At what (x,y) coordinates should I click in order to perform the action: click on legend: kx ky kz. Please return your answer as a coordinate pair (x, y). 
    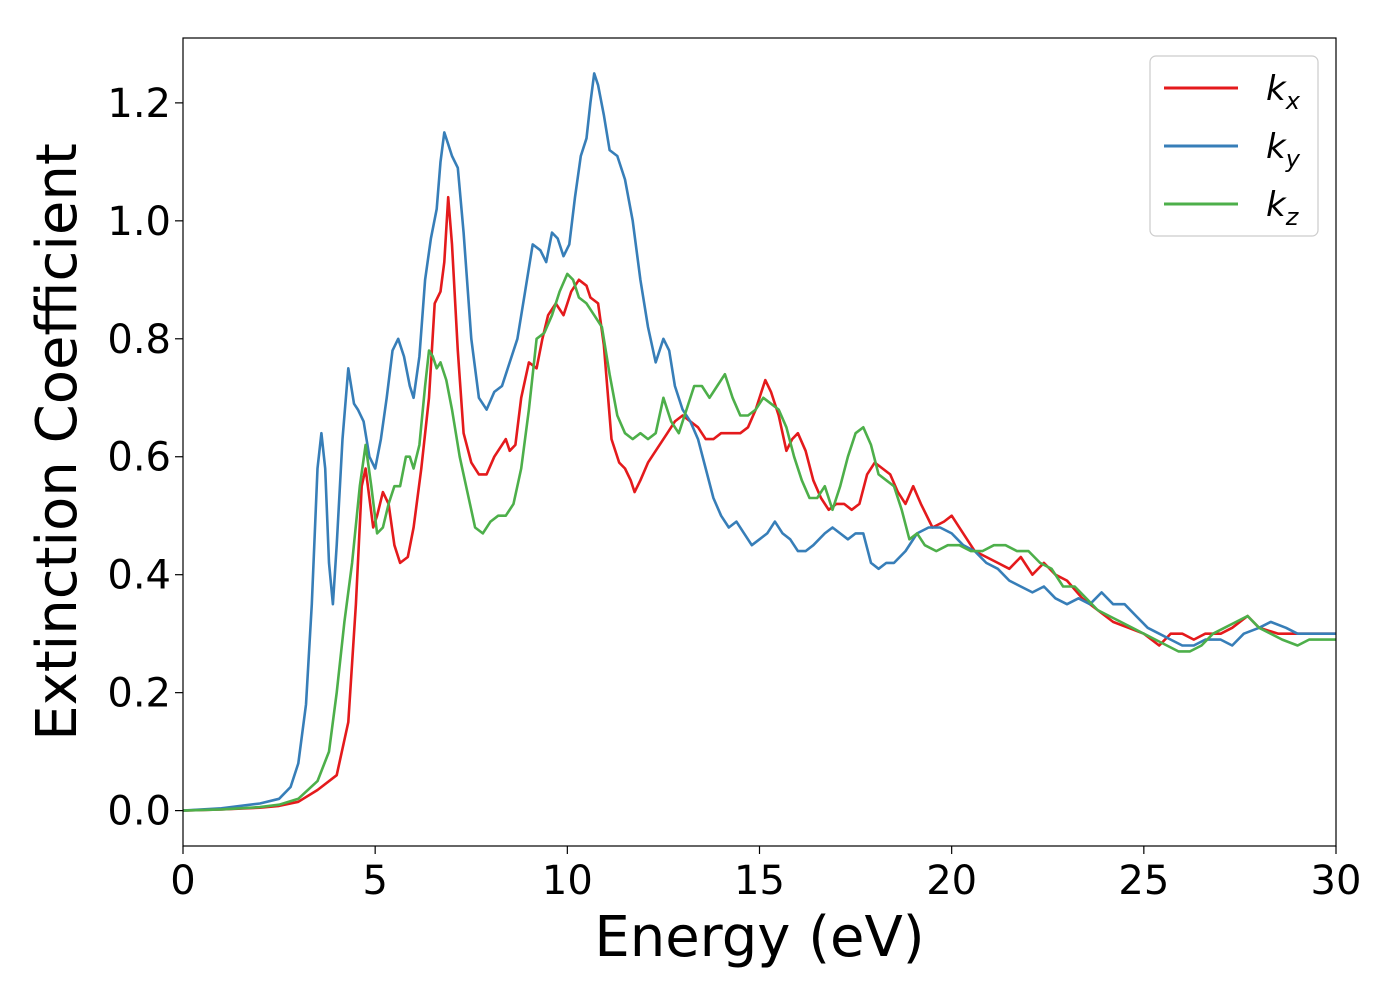
    Looking at the image, I should click on (1234, 146).